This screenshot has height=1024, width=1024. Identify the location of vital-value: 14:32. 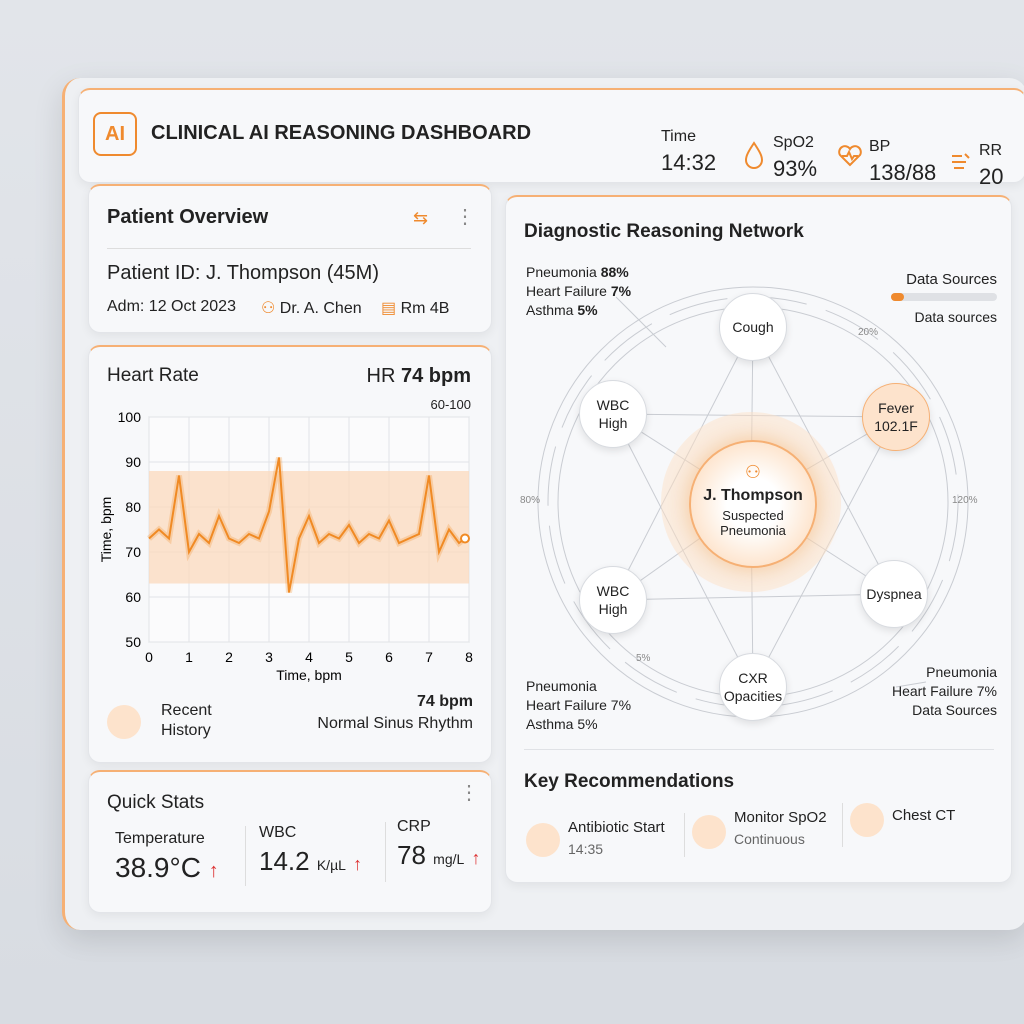
(689, 162).